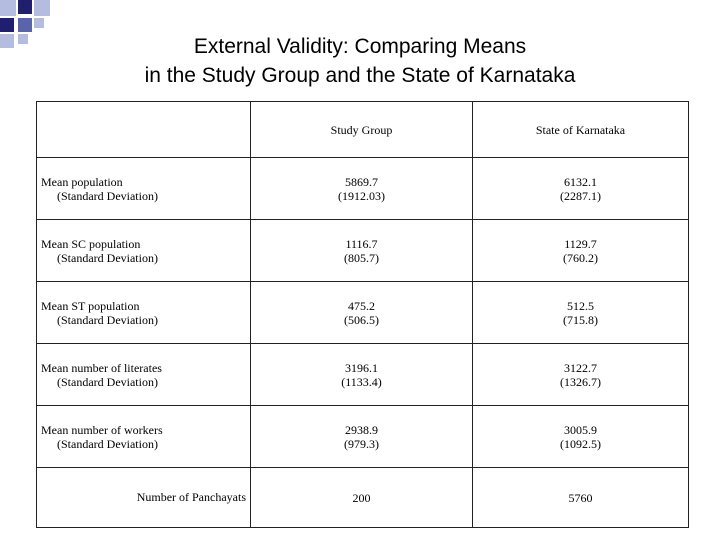 Image resolution: width=720 pixels, height=540 pixels. What do you see at coordinates (361, 319) in the screenshot?
I see `study-sd: (506.5)` at bounding box center [361, 319].